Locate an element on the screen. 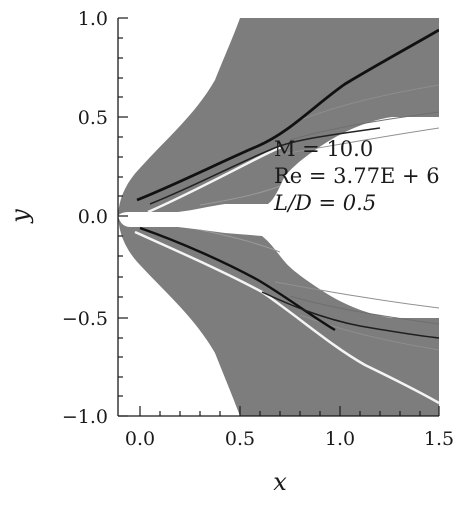  flow-parameters: M = 10.0 Re = 3.77E + 6 L/D = 0.5 is located at coordinates (356, 176).